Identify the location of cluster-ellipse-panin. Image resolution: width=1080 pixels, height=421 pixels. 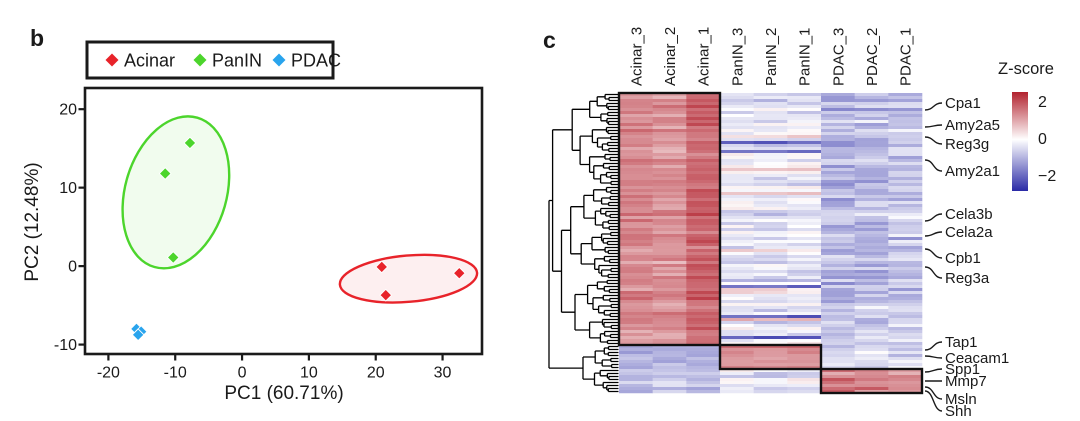
(176, 192).